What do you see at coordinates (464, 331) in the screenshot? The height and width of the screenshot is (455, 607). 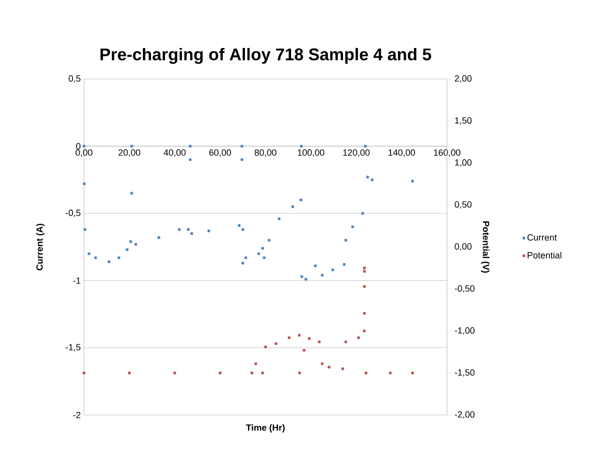 I see `y2-tick-label: -1,00` at bounding box center [464, 331].